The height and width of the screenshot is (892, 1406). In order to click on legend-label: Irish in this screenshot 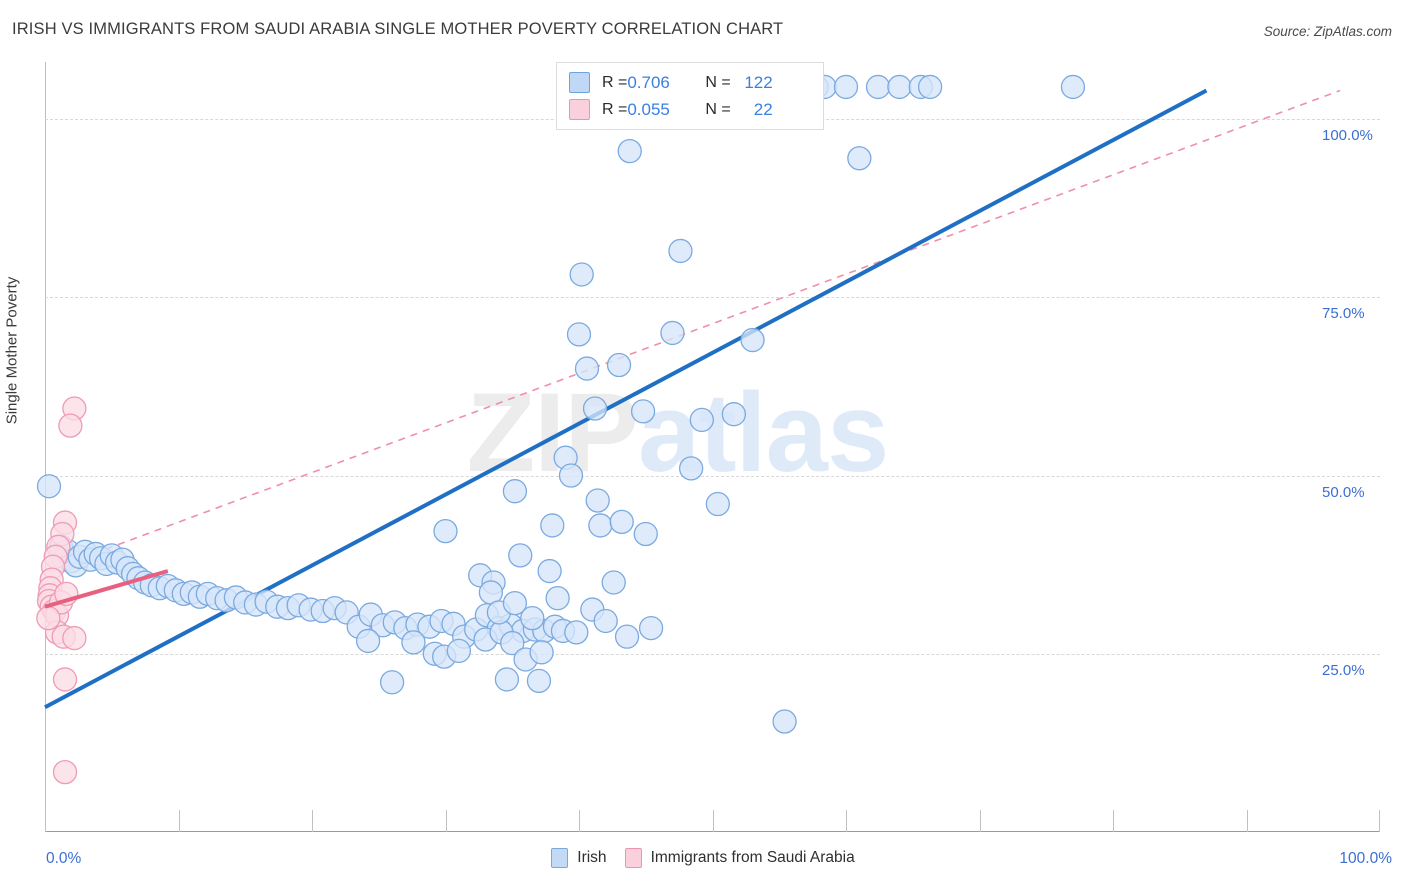, I will do `click(592, 857)`.